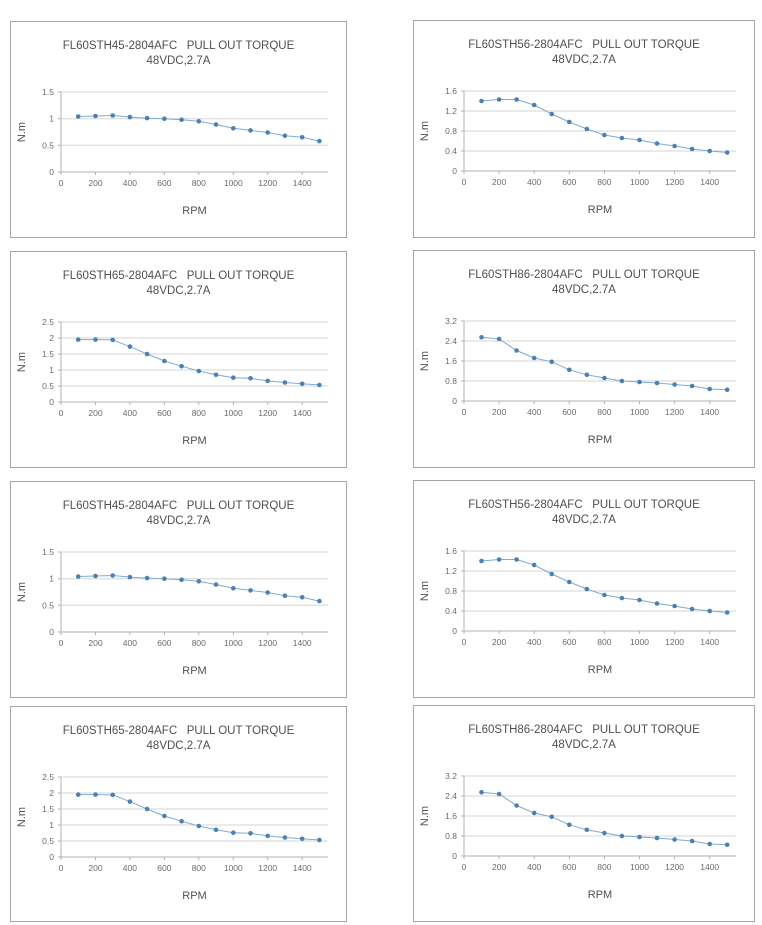  I want to click on svg-text: 2.5, so click(48, 322).